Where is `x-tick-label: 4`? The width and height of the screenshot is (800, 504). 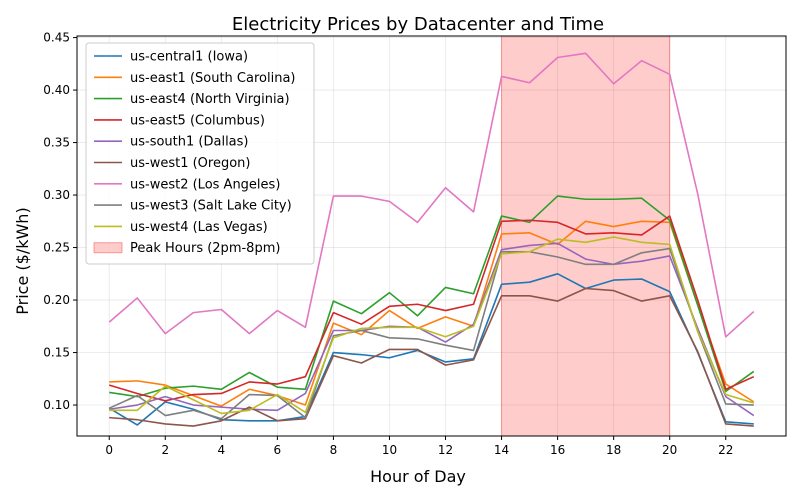
x-tick-label: 4 is located at coordinates (222, 450).